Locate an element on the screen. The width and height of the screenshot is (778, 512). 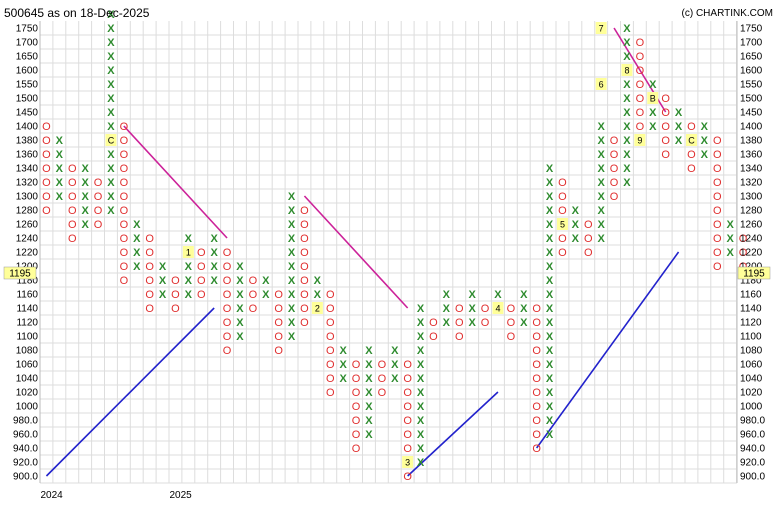
y-tick-label-left: 1020 is located at coordinates (27, 393).